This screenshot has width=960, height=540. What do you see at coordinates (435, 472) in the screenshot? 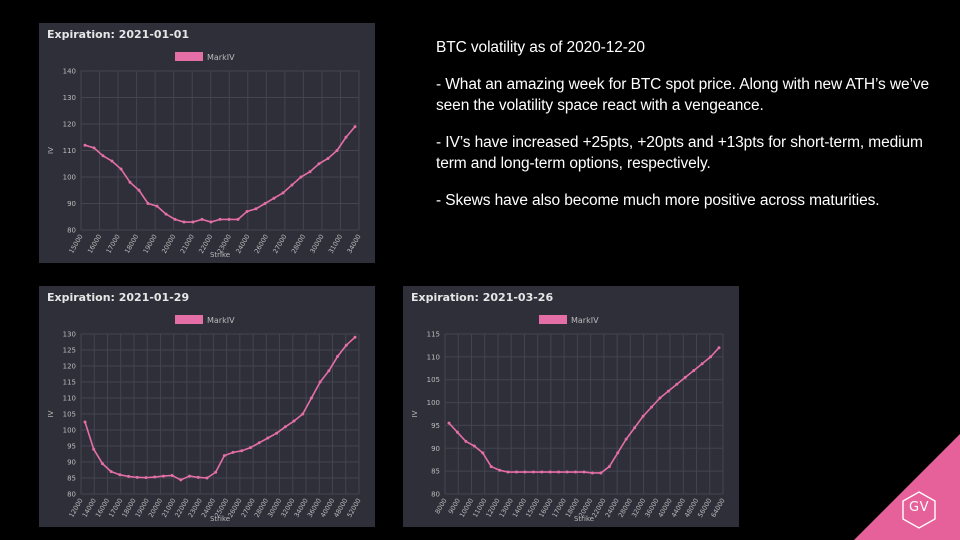
I see `y-tick-label: 85` at bounding box center [435, 472].